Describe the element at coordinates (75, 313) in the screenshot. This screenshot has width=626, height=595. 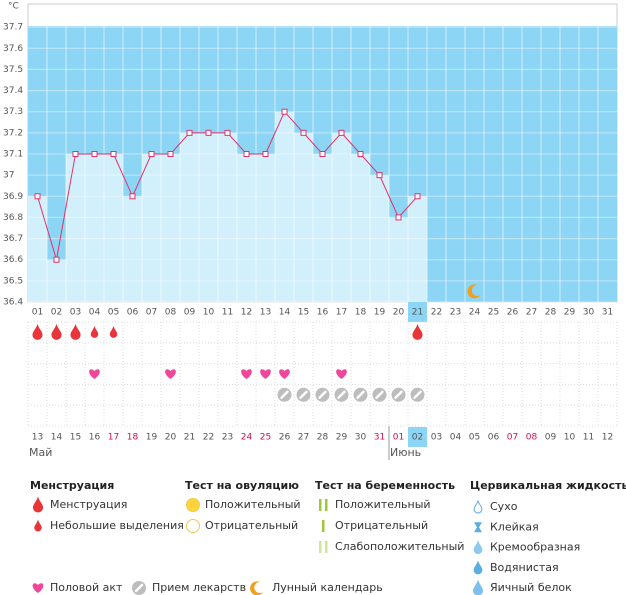
I see `day-label: 03` at that location.